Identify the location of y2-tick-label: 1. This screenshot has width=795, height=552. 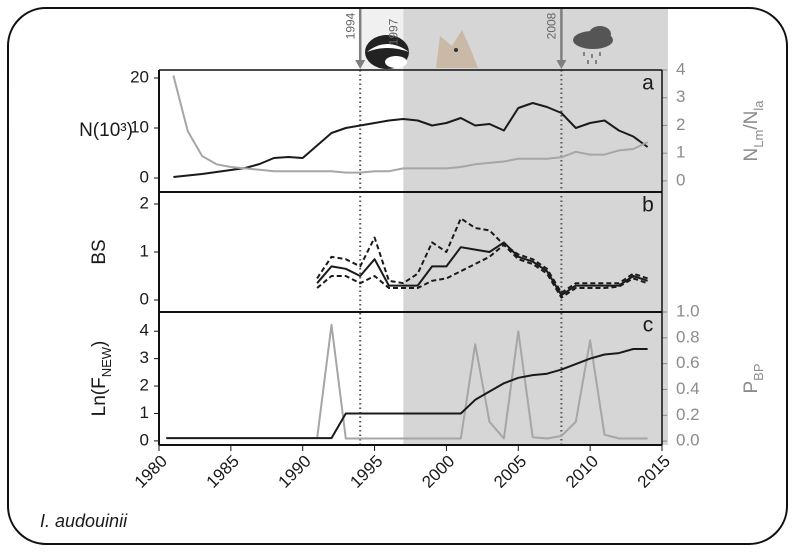
(680, 152).